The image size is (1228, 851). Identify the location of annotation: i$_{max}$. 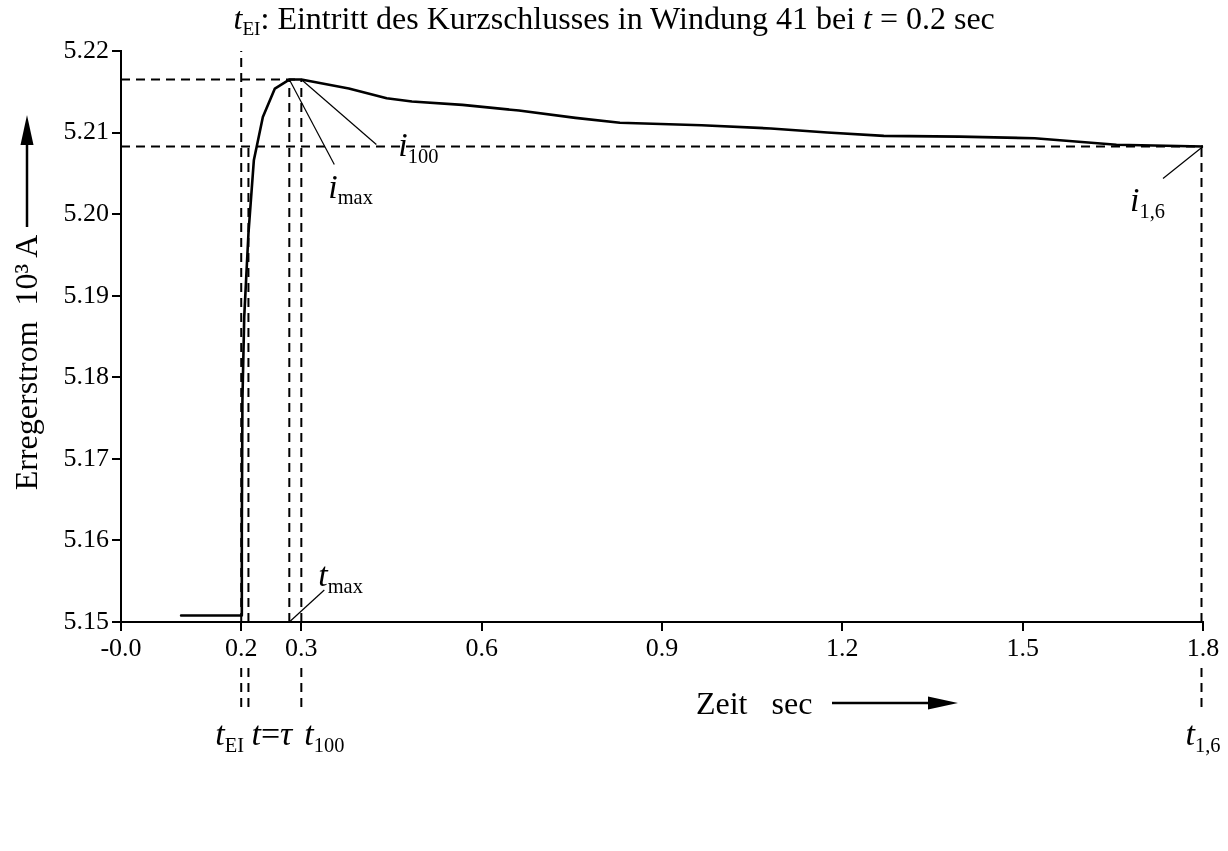
(350, 188).